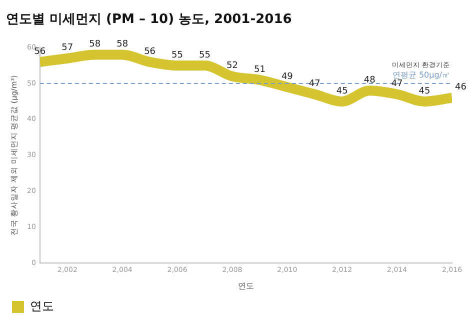 Image resolution: width=474 pixels, height=327 pixels. What do you see at coordinates (232, 66) in the screenshot?
I see `data-label: 52` at bounding box center [232, 66].